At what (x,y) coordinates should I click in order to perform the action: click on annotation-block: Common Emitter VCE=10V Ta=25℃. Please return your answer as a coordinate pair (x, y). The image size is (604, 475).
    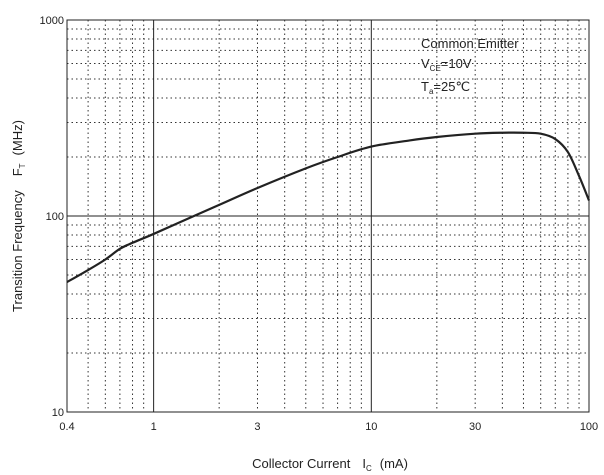
    Looking at the image, I should click on (470, 66).